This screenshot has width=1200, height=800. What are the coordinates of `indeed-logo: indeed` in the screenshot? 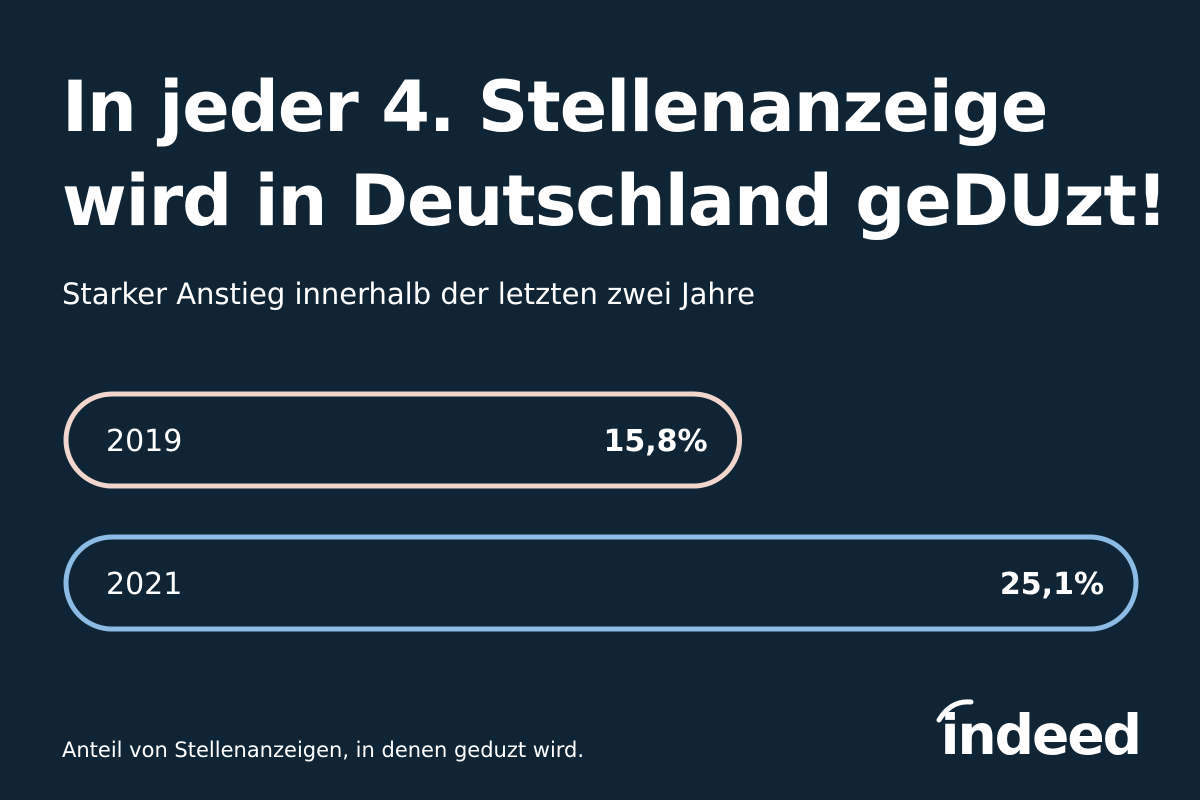 It's located at (1039, 734).